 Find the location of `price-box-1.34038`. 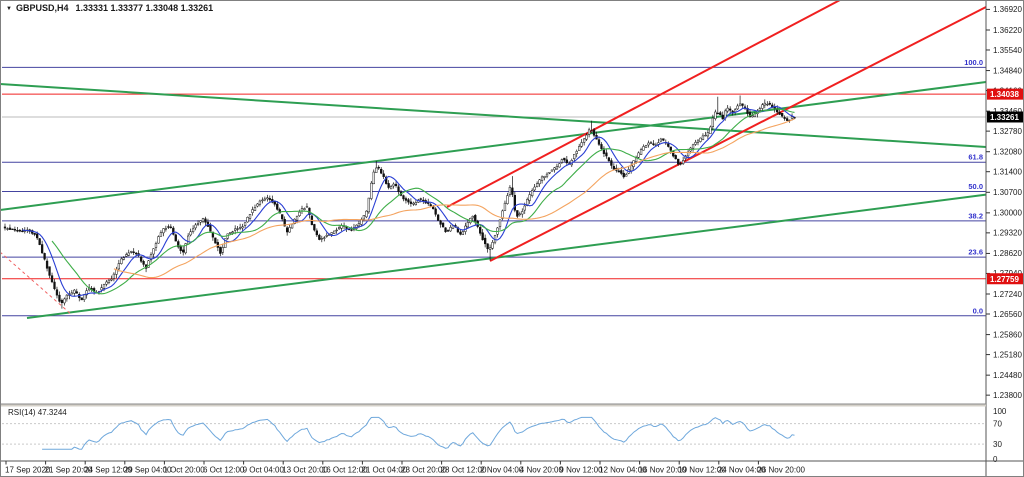

price-box-1.34038 is located at coordinates (1005, 94).